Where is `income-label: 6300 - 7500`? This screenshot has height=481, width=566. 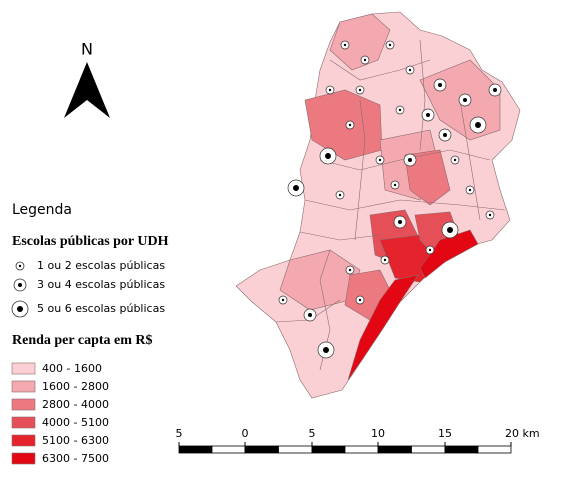
income-label: 6300 - 7500 is located at coordinates (75, 458).